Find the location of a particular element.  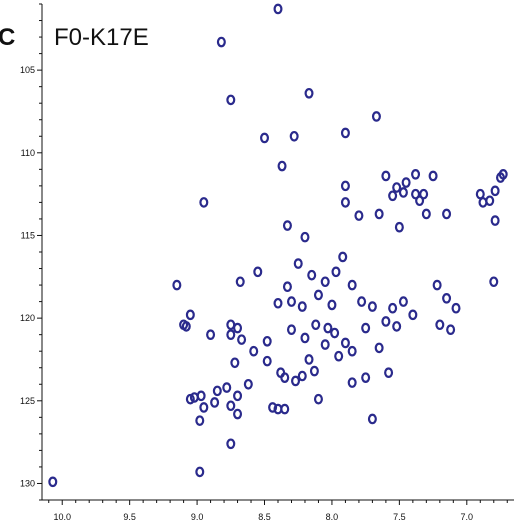

x-tick-label: 8.5 is located at coordinates (264, 517).